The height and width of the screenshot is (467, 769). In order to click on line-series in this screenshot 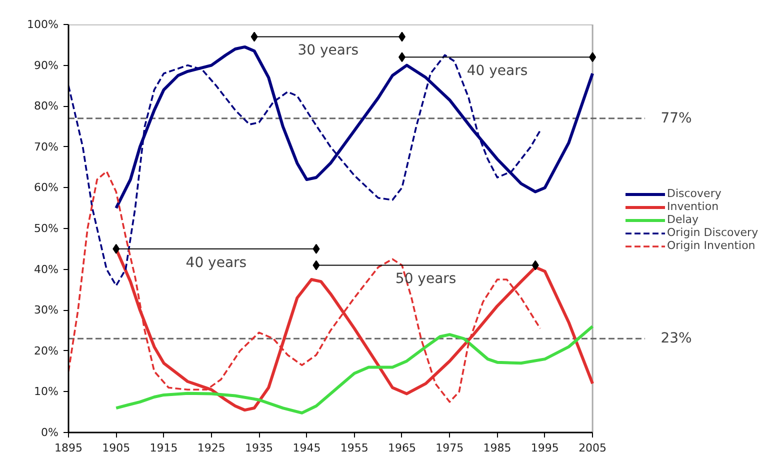, I will do `click(354, 369)`.